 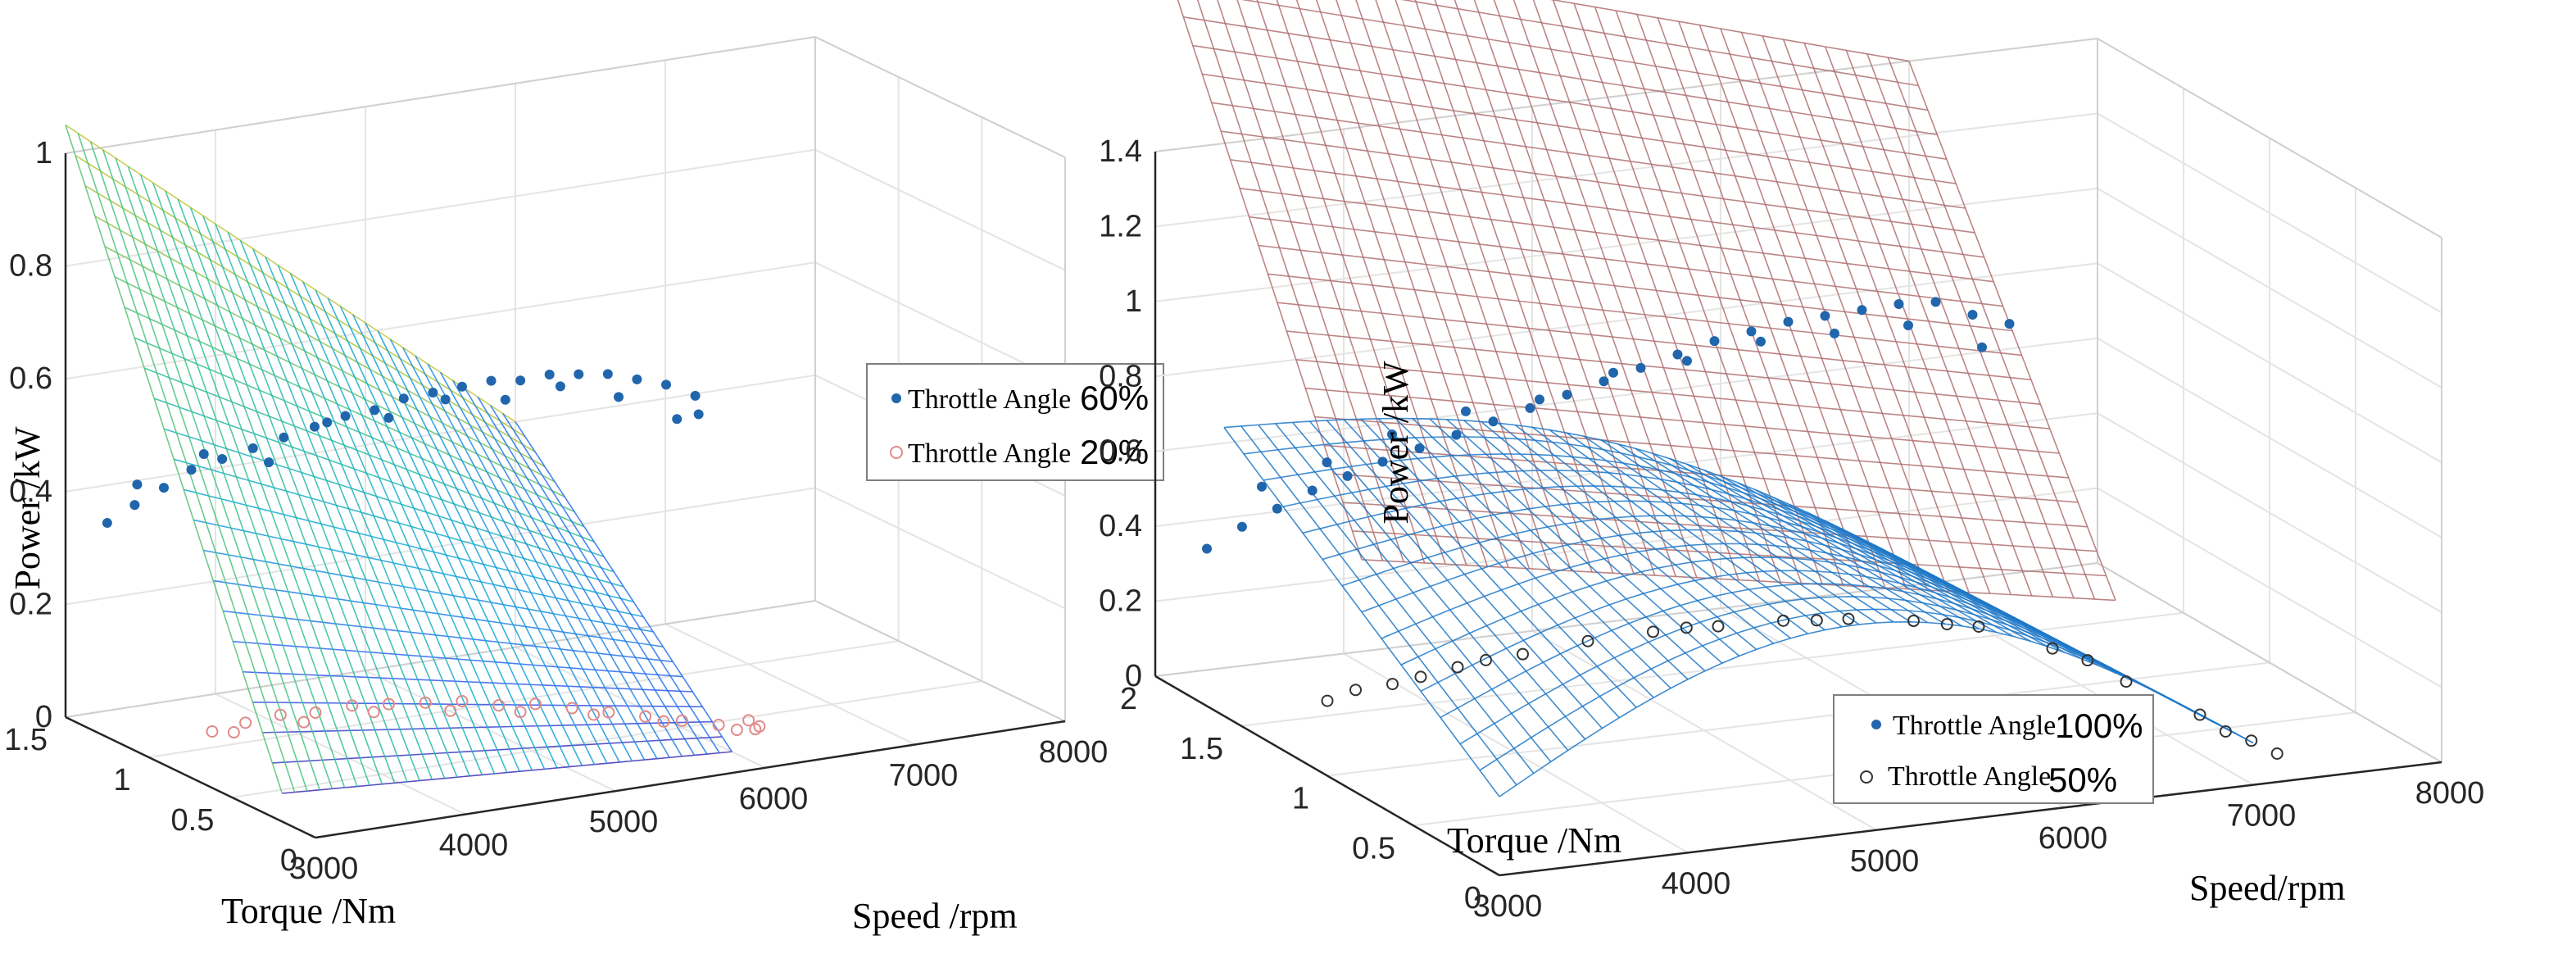 I want to click on chart-left-xlabel: Speed /rpm, so click(x=935, y=916).